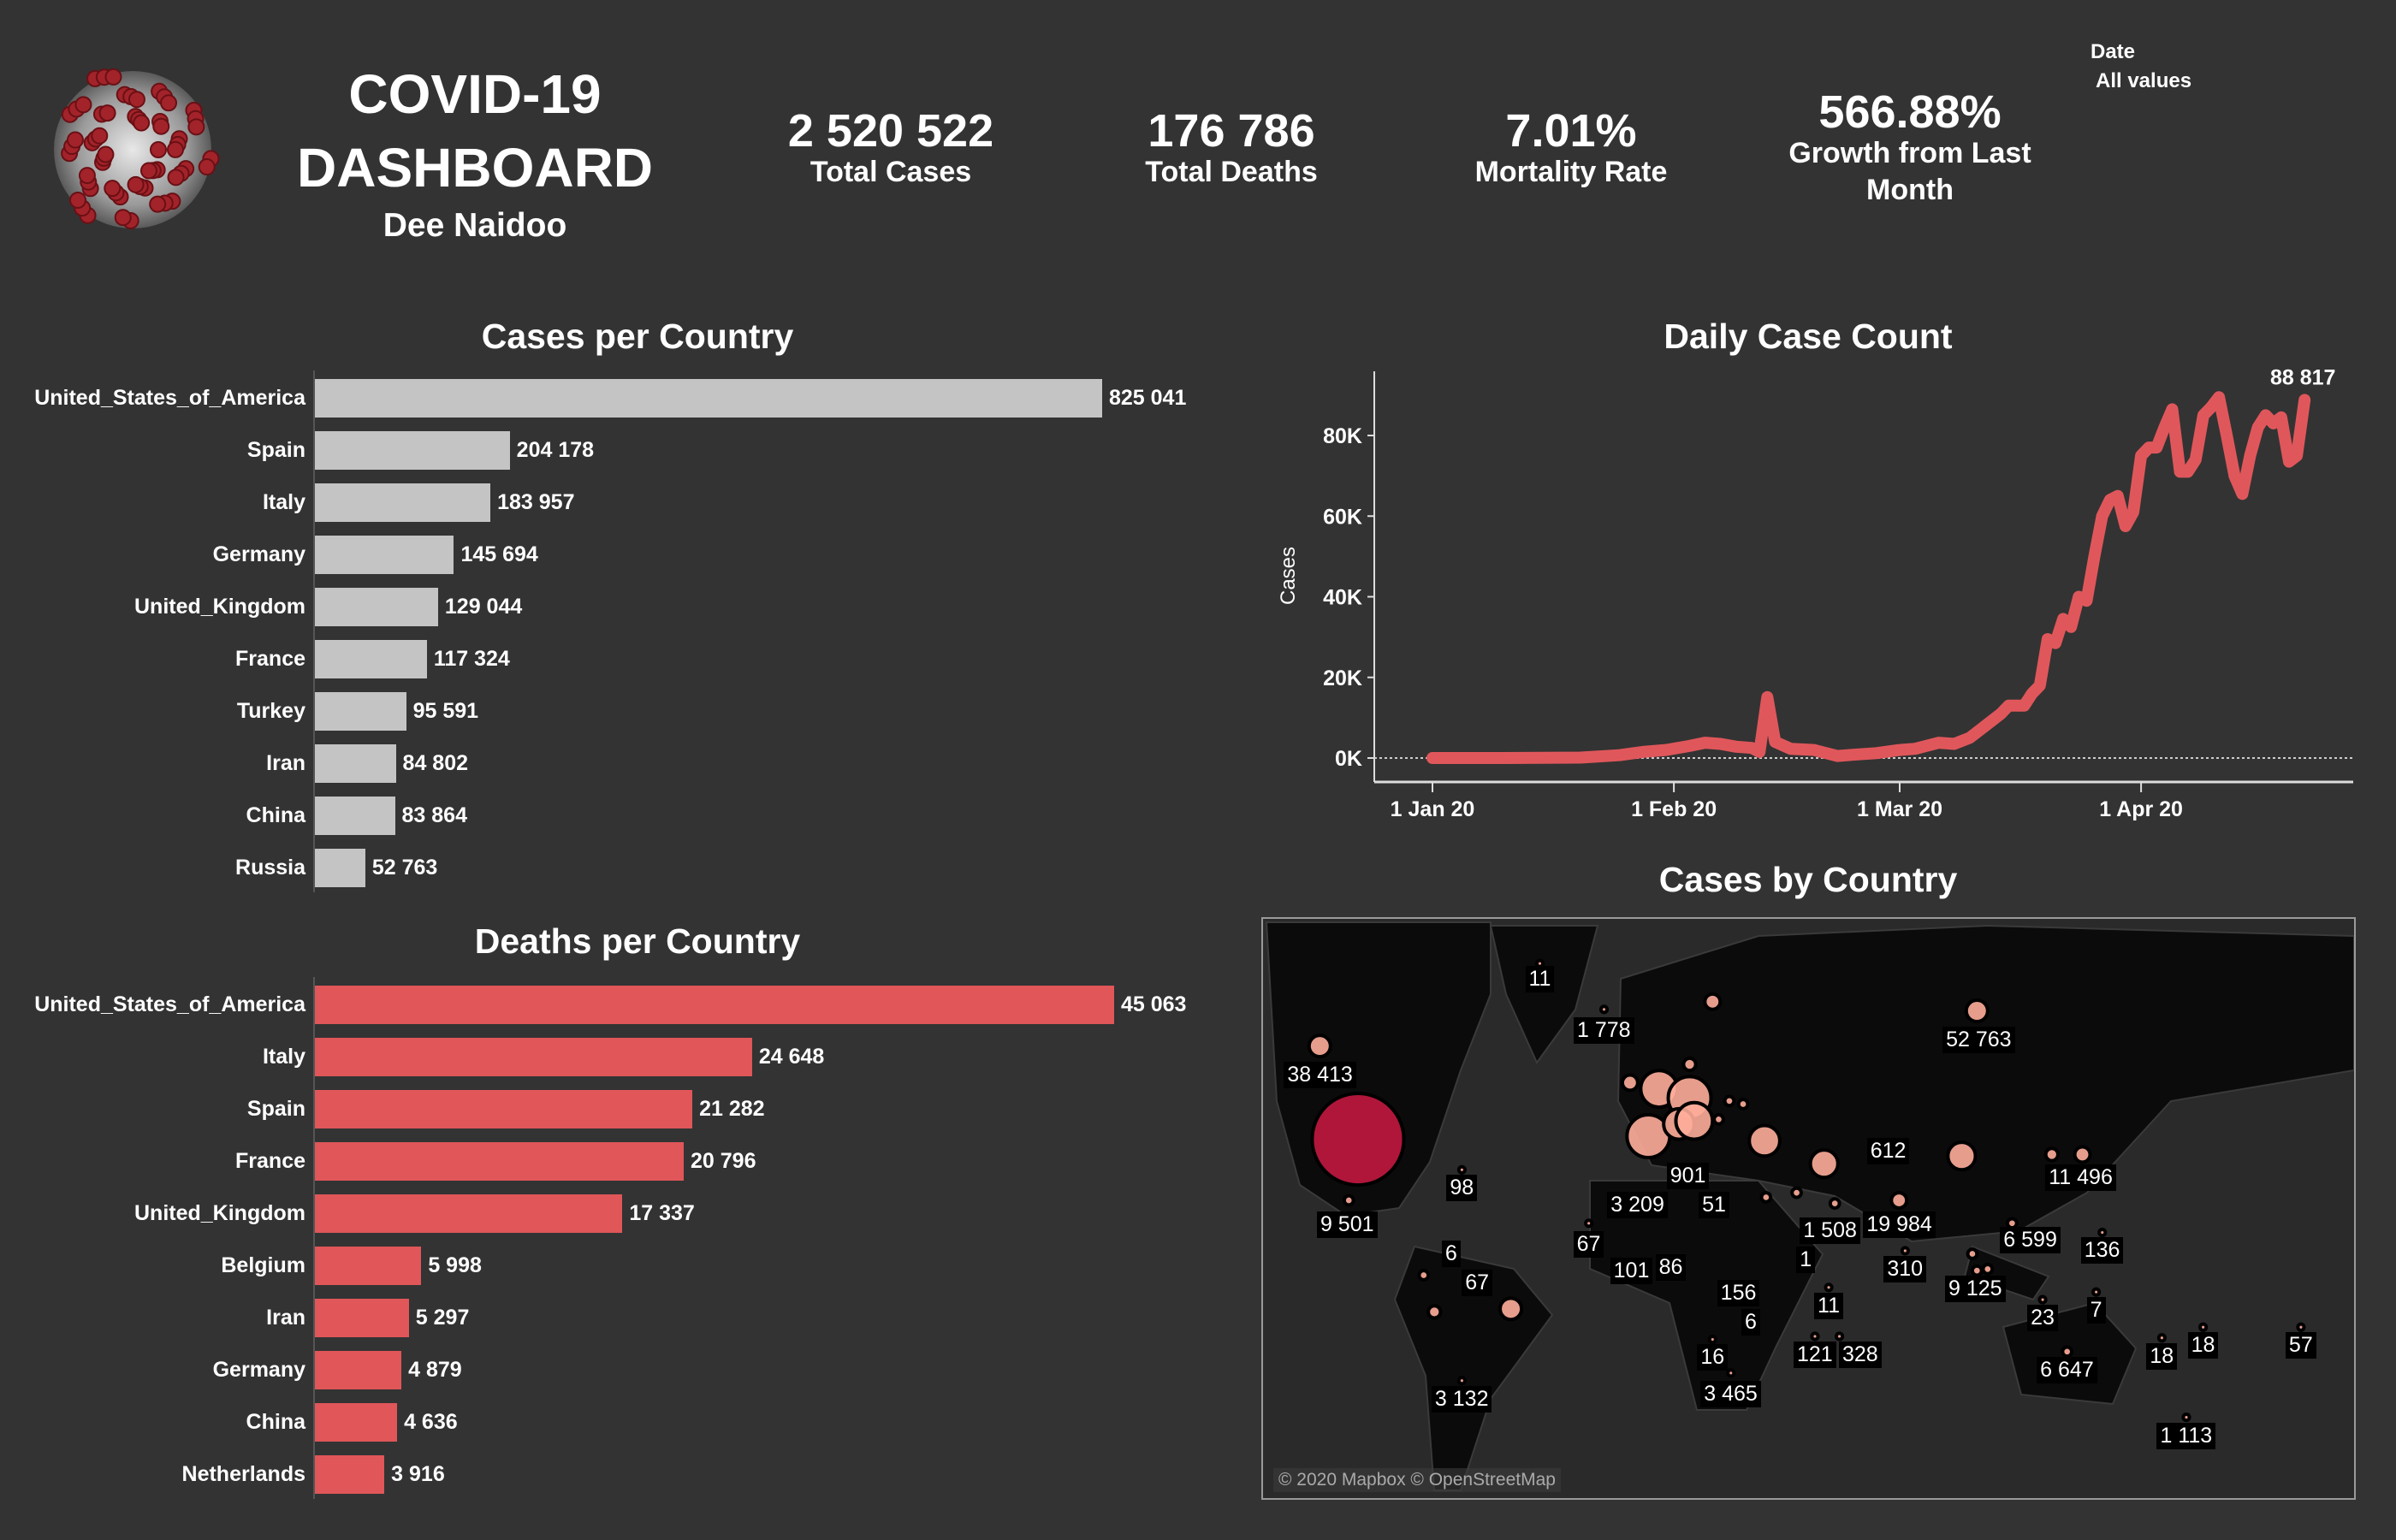  I want to click on kpi-total-deaths: 176 786 Total Deaths, so click(1231, 149).